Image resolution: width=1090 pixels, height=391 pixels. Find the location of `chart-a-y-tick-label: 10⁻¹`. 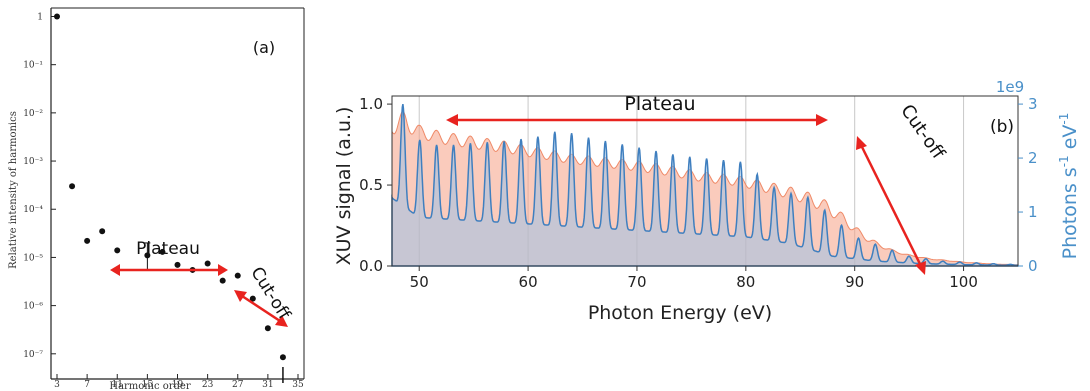

chart-a-y-tick-label: 10⁻¹ is located at coordinates (33, 66).